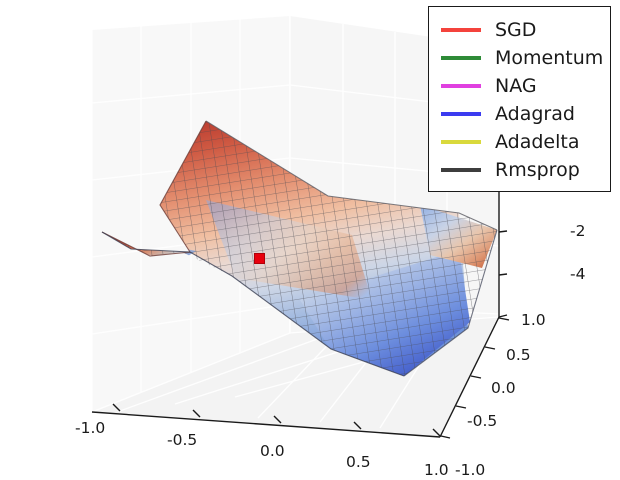 Image resolution: width=620 pixels, height=480 pixels. What do you see at coordinates (461, 86) in the screenshot?
I see `legend-line-nag` at bounding box center [461, 86].